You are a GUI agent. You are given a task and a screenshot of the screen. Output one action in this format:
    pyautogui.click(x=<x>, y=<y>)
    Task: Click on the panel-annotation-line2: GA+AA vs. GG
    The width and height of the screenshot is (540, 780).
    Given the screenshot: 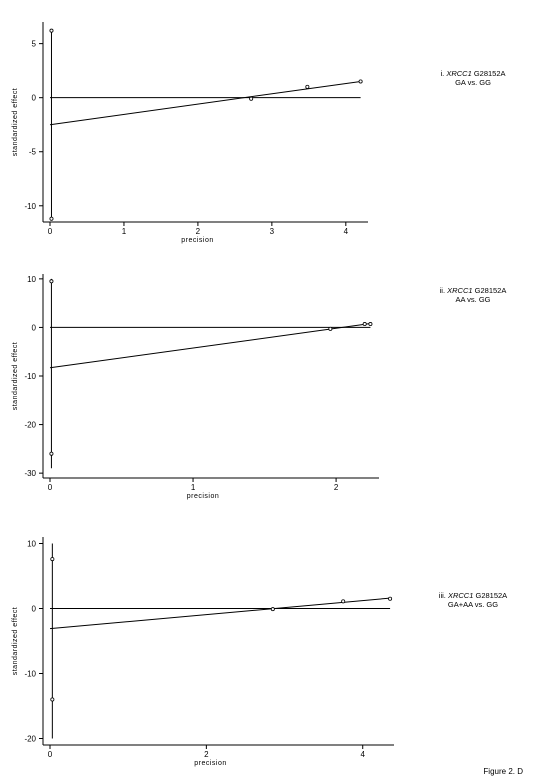 What is the action you would take?
    pyautogui.click(x=473, y=604)
    